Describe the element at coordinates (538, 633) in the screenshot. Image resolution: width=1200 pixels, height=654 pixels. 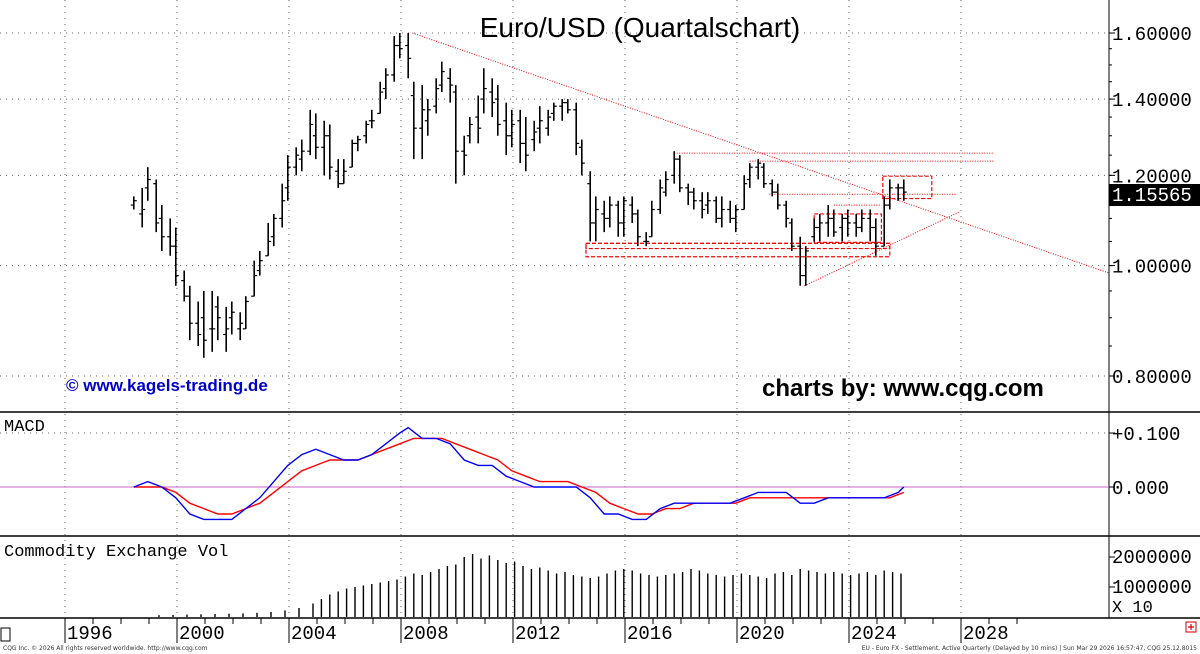
I see `time-tick-label: 2012` at that location.